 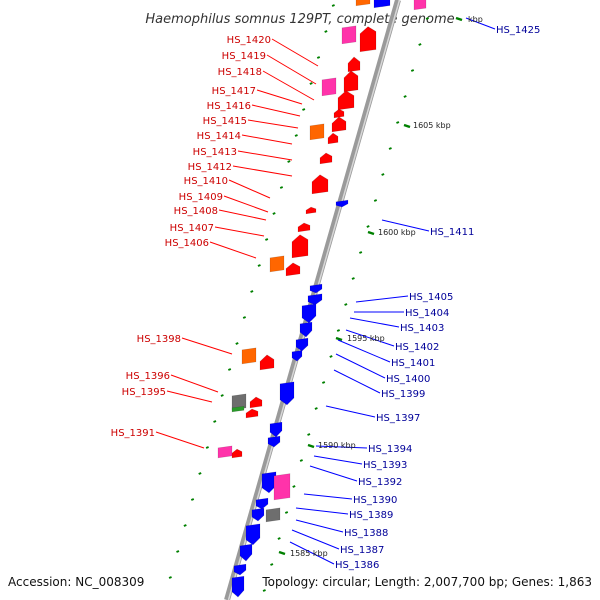 What do you see at coordinates (390, 449) in the screenshot?
I see `gene-label: HS_1394` at bounding box center [390, 449].